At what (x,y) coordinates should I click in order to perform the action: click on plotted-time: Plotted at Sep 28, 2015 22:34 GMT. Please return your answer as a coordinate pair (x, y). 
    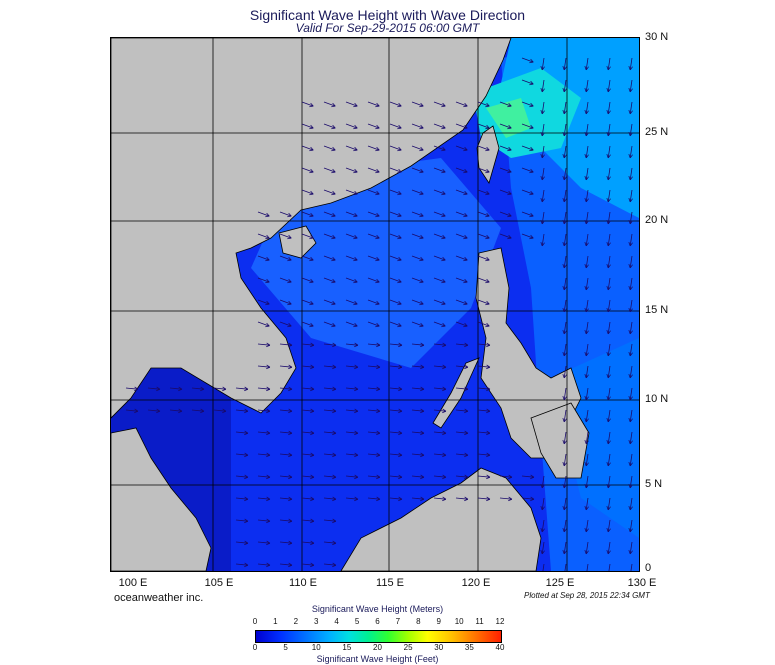
    Looking at the image, I should click on (587, 595).